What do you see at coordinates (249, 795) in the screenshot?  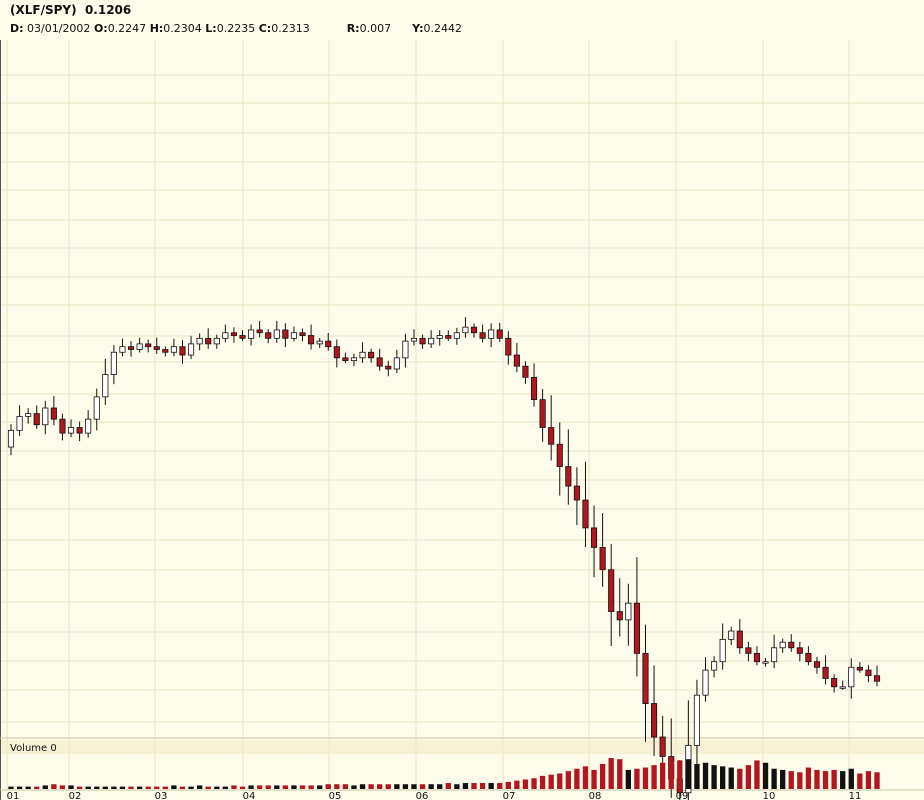 I see `x-tick-label: 04` at bounding box center [249, 795].